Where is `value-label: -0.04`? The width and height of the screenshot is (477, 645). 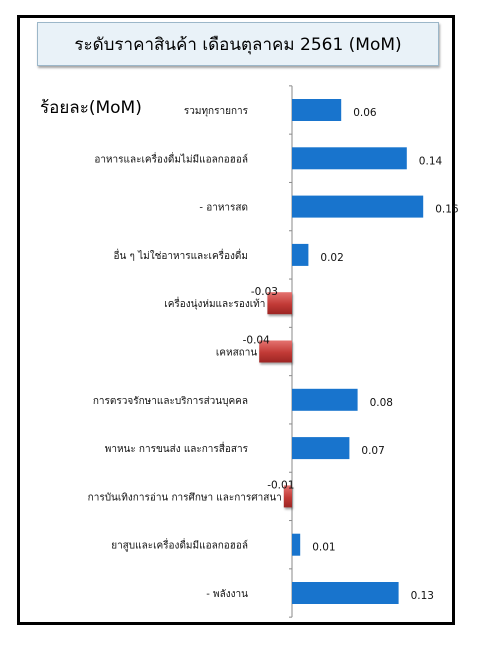
value-label: -0.04 is located at coordinates (256, 341).